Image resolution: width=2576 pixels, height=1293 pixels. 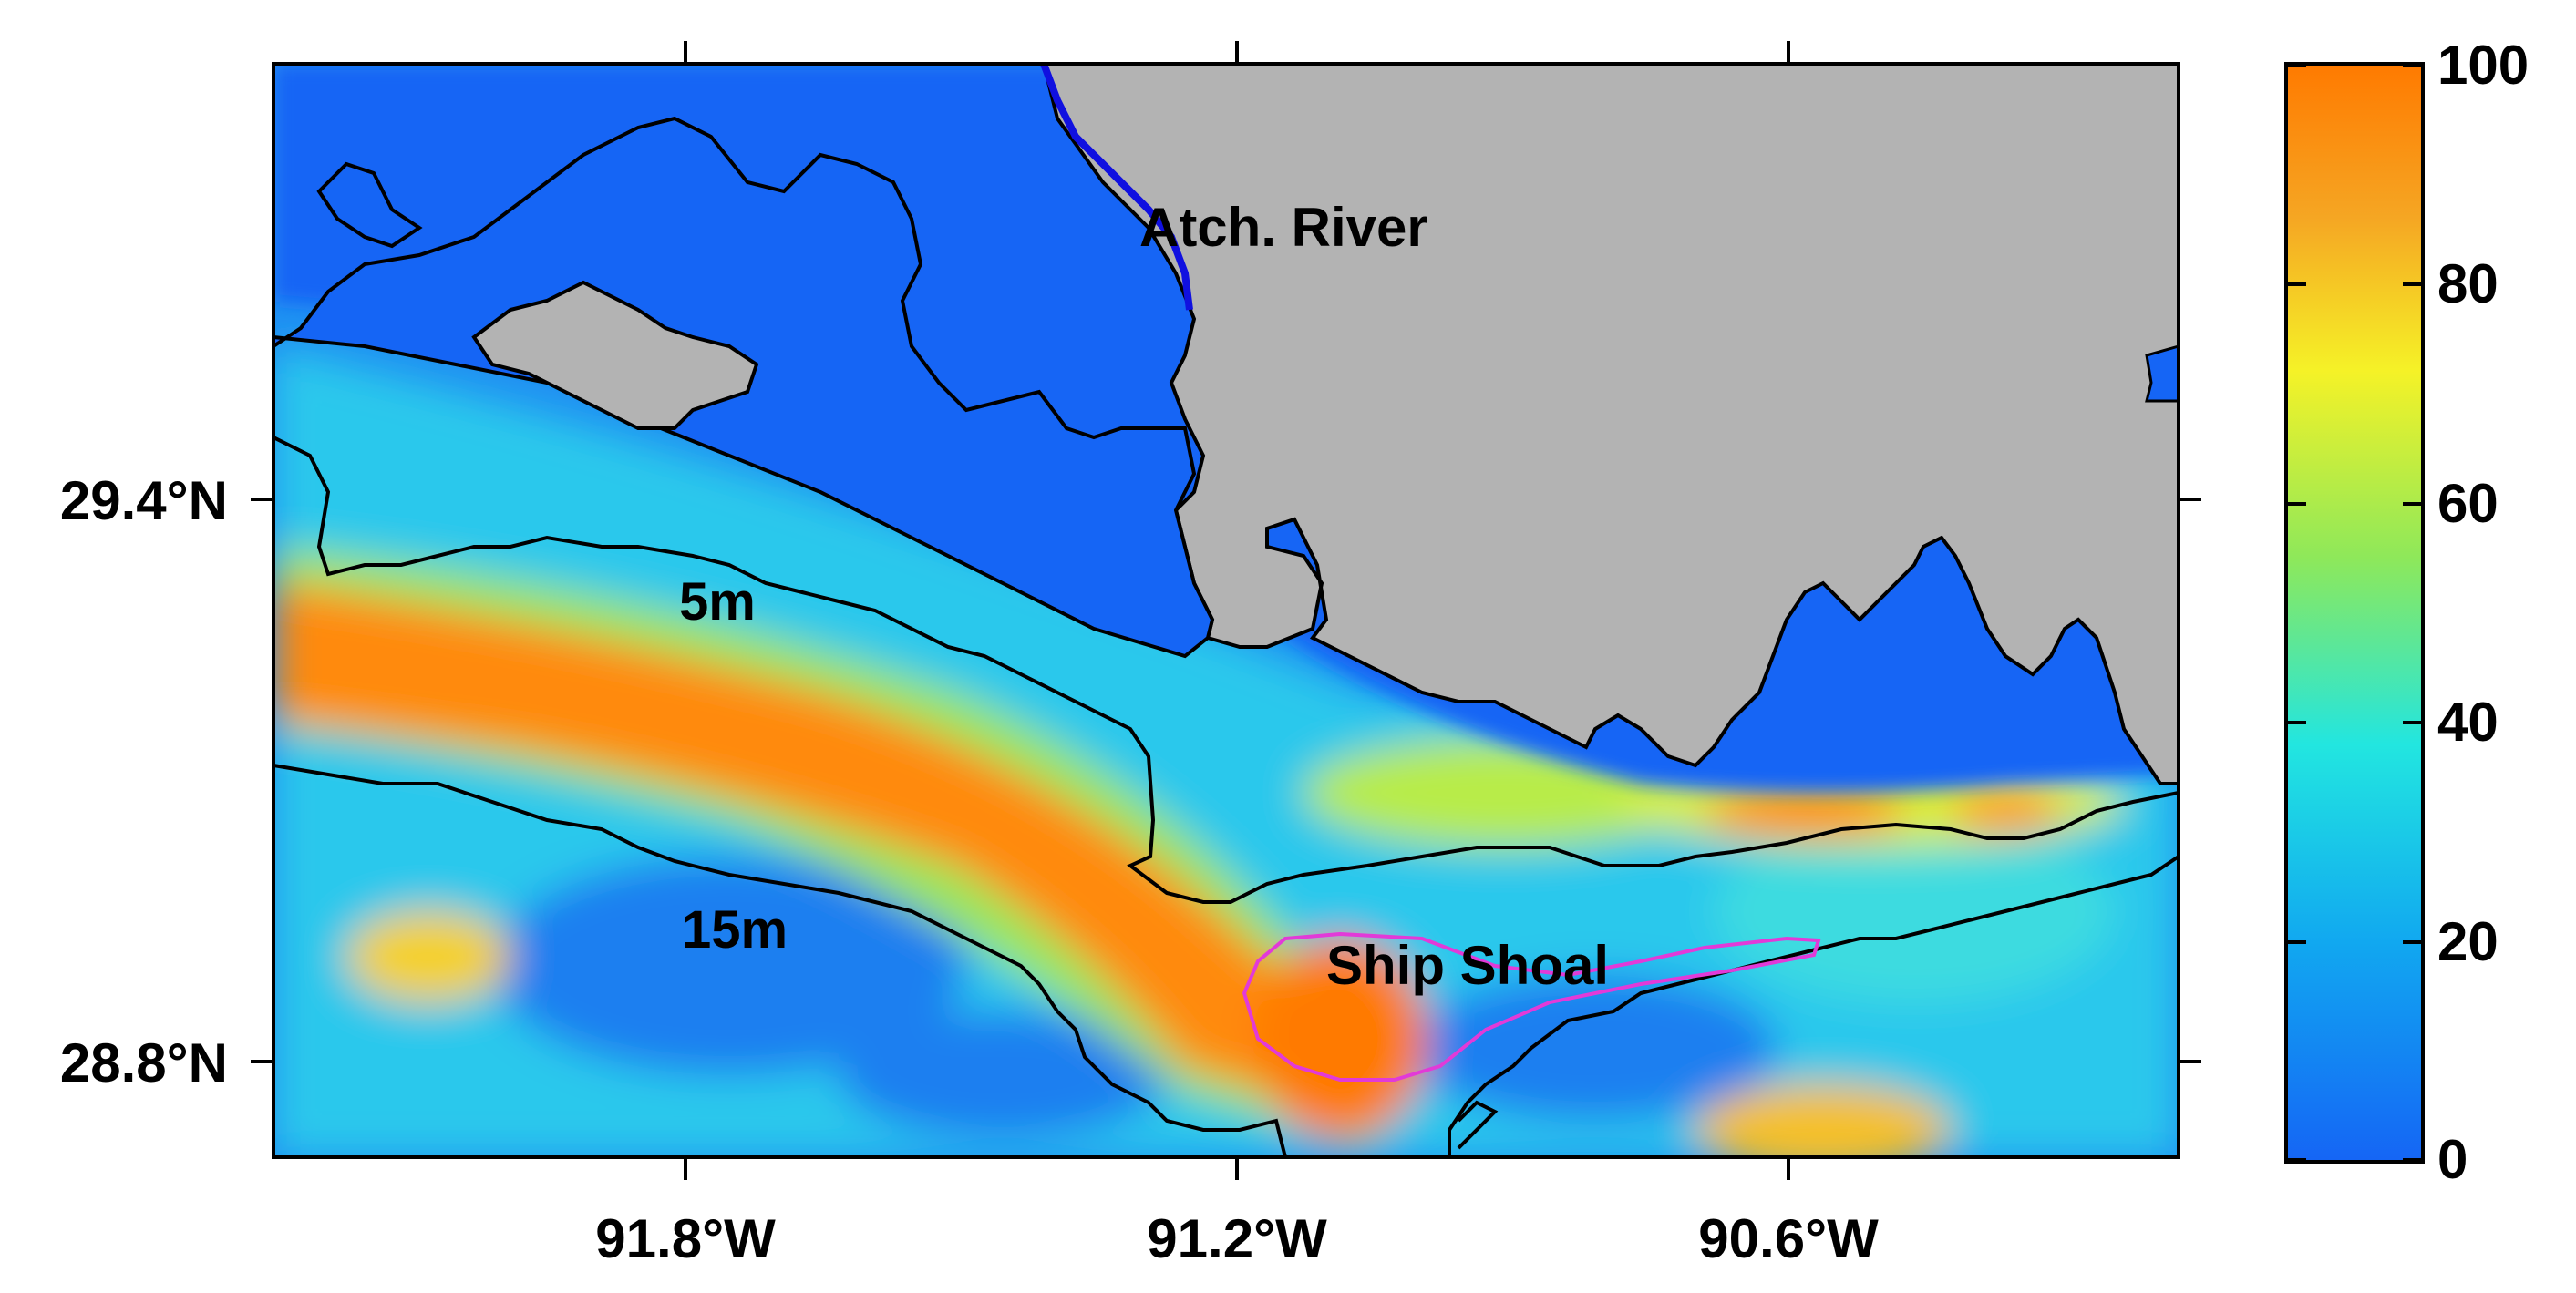 What do you see at coordinates (144, 1062) in the screenshot?
I see `latitude-tick-28-8: 28.8°N` at bounding box center [144, 1062].